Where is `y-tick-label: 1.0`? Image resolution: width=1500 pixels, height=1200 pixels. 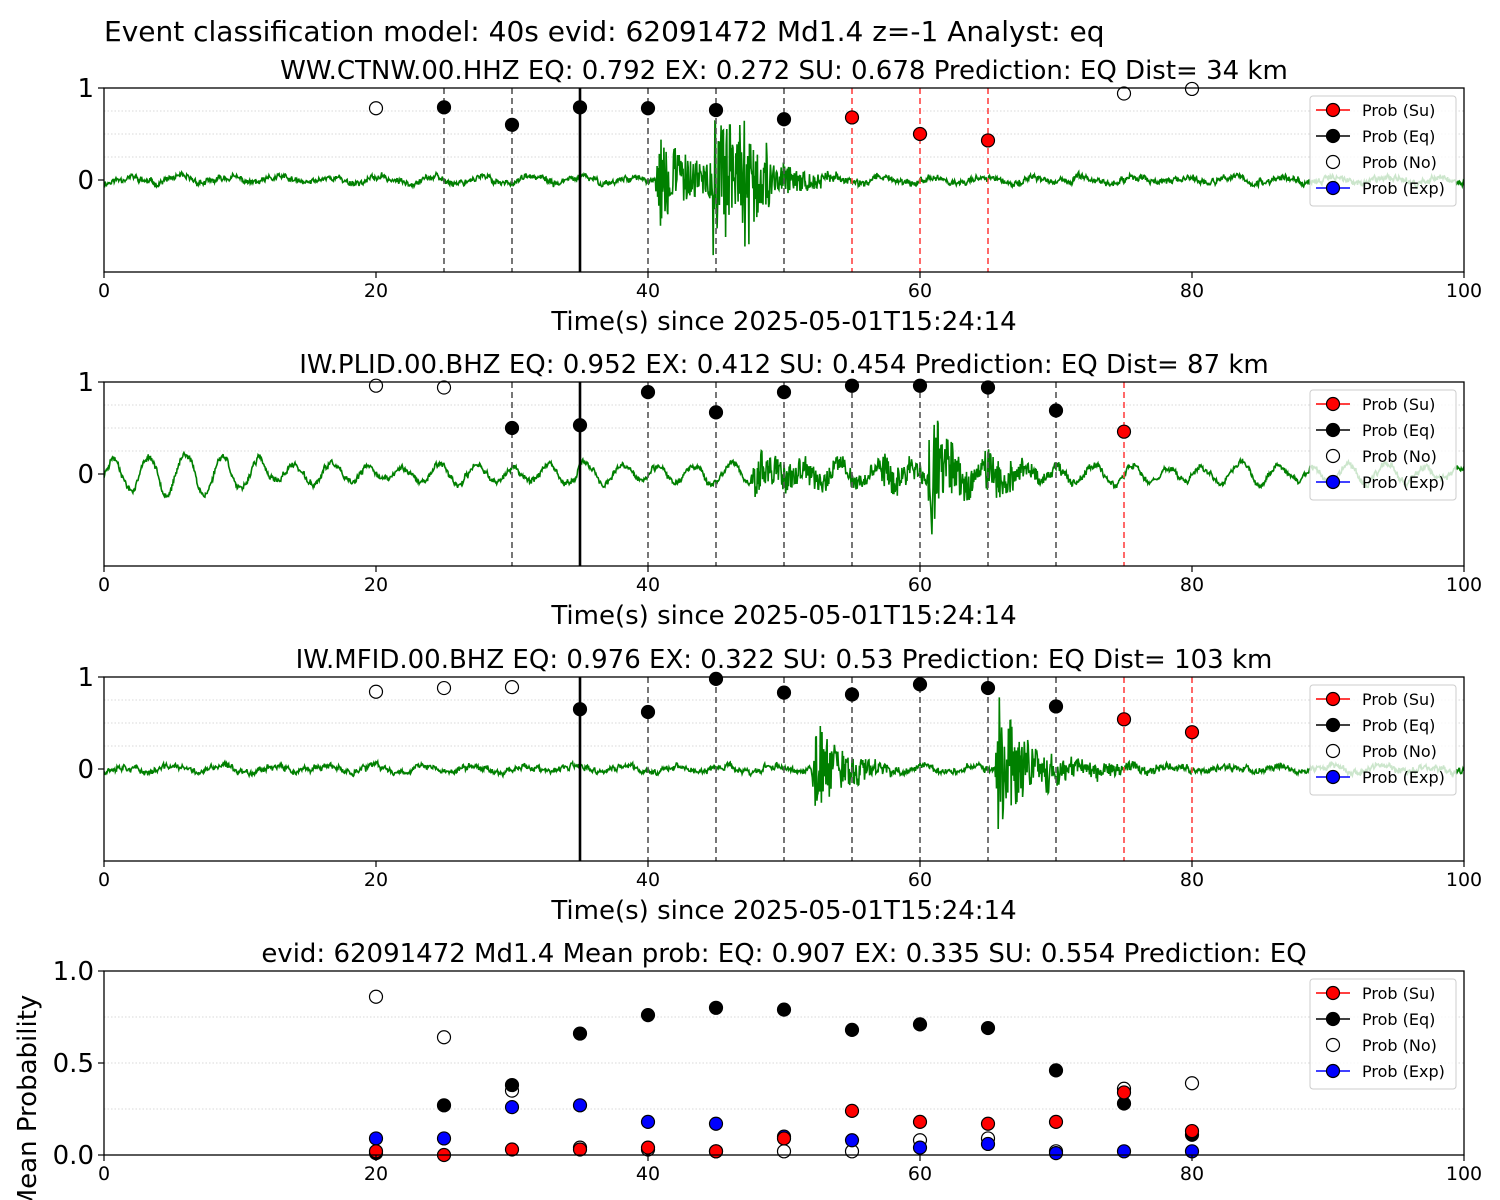 y-tick-label: 1.0 is located at coordinates (73, 972).